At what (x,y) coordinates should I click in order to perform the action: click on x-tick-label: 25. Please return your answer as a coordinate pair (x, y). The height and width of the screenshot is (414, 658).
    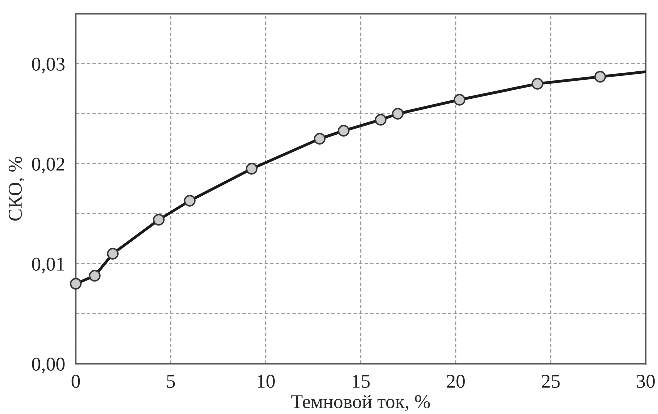
    Looking at the image, I should click on (551, 381).